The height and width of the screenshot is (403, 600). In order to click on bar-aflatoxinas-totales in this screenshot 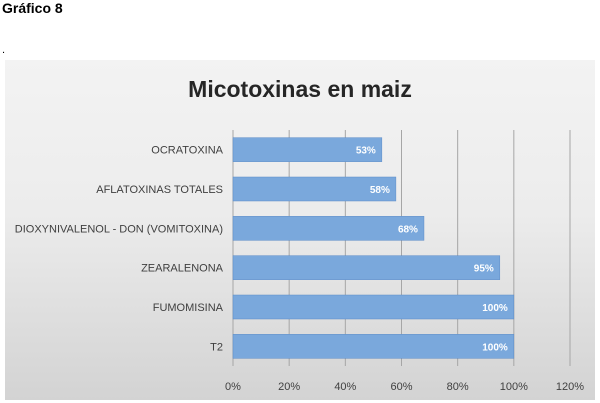, I will do `click(314, 189)`.